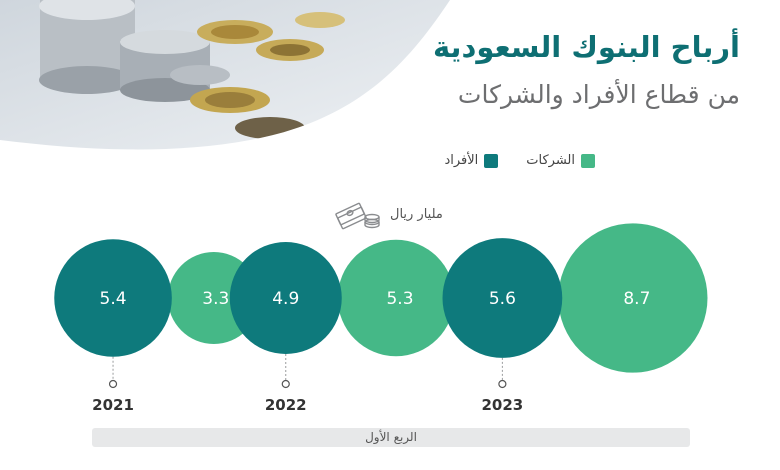  What do you see at coordinates (285, 384) in the screenshot?
I see `axis-dot-2022` at bounding box center [285, 384].